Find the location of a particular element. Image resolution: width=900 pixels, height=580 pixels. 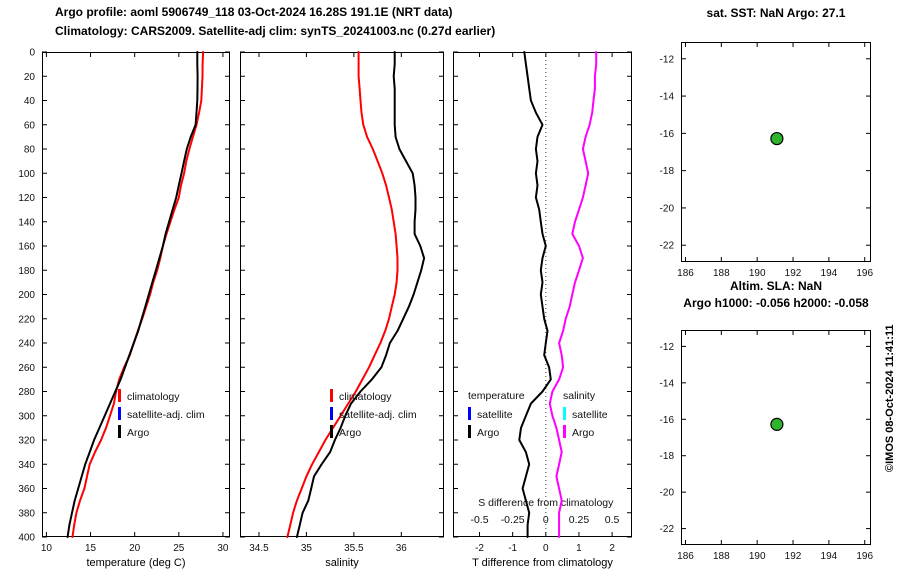

tick-label: 188 is located at coordinates (721, 556).